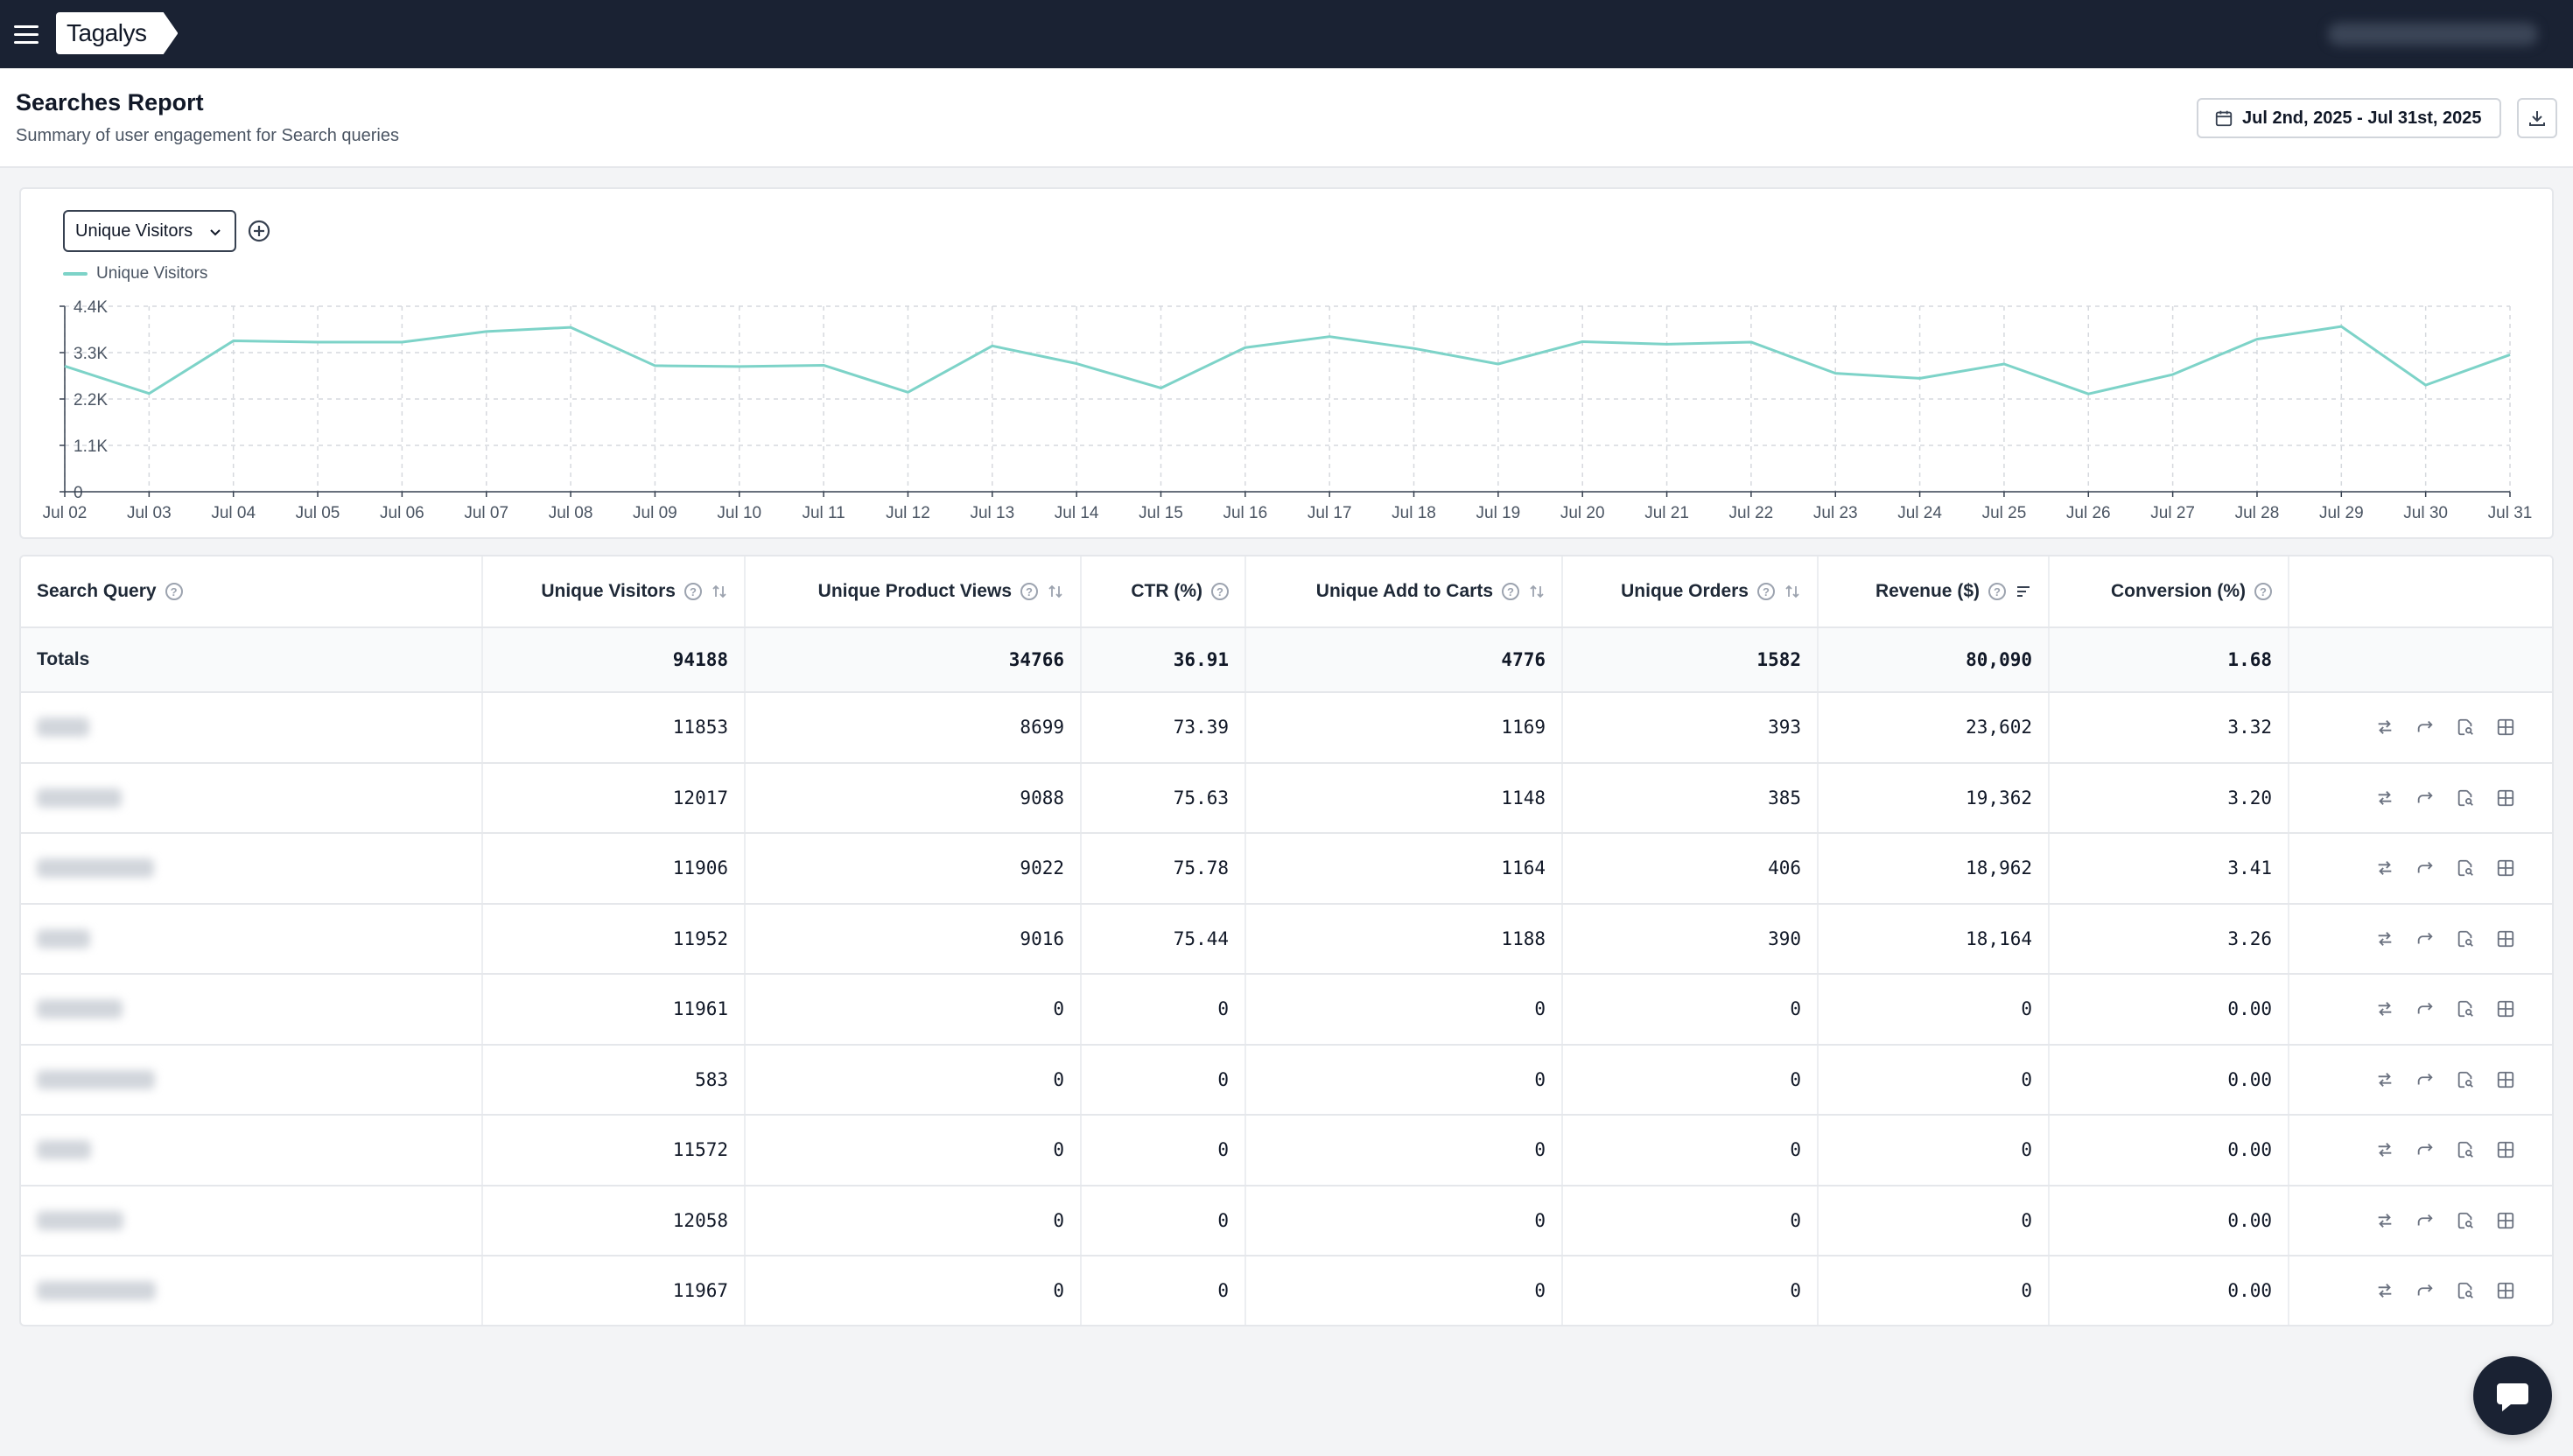  I want to click on col-header-unique-visitors: Unique Visitors ?, so click(614, 591).